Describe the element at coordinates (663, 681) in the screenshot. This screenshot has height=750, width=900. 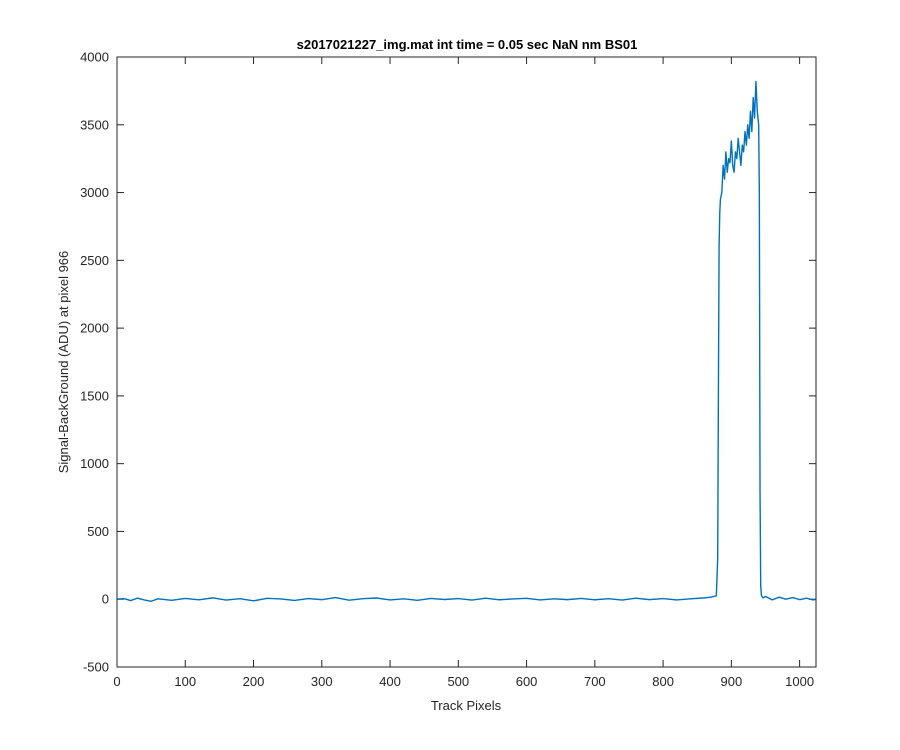
I see `x-tick-label: 800` at that location.